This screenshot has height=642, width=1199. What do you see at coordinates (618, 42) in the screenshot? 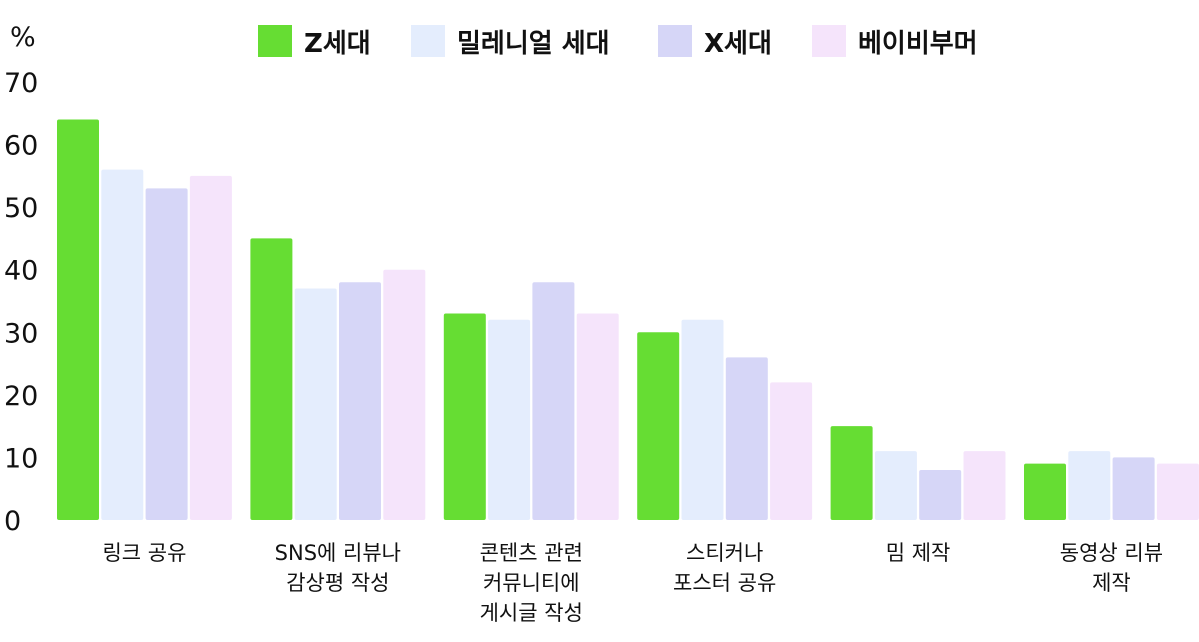
I see `legend: Z세대 밀레니얼 세대 X세대 베이비부머` at bounding box center [618, 42].